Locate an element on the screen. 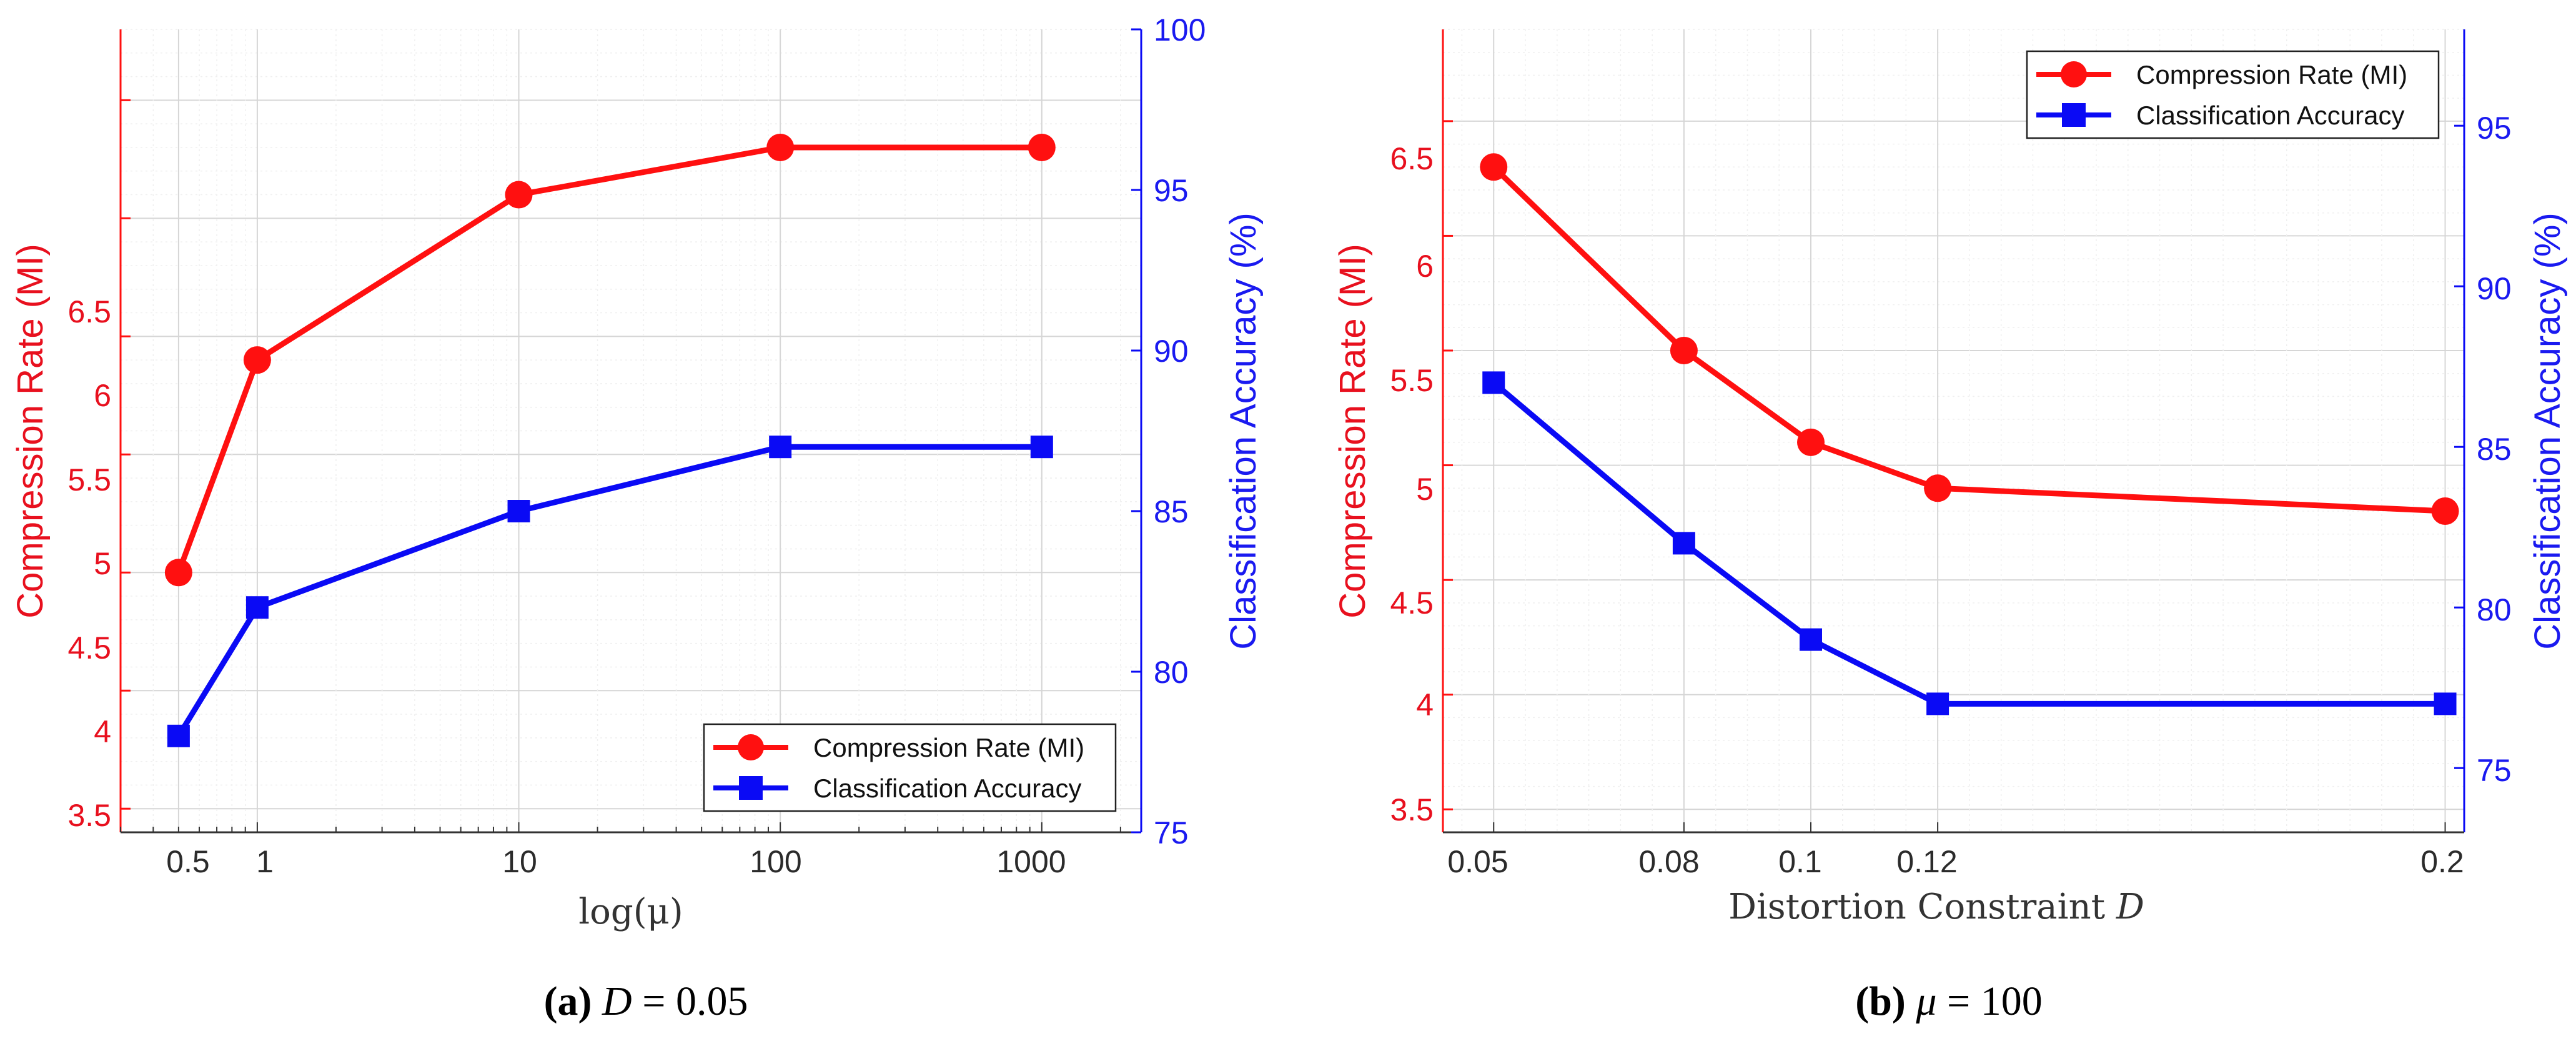  chart-b-xtick: 0.05 is located at coordinates (1477, 861).